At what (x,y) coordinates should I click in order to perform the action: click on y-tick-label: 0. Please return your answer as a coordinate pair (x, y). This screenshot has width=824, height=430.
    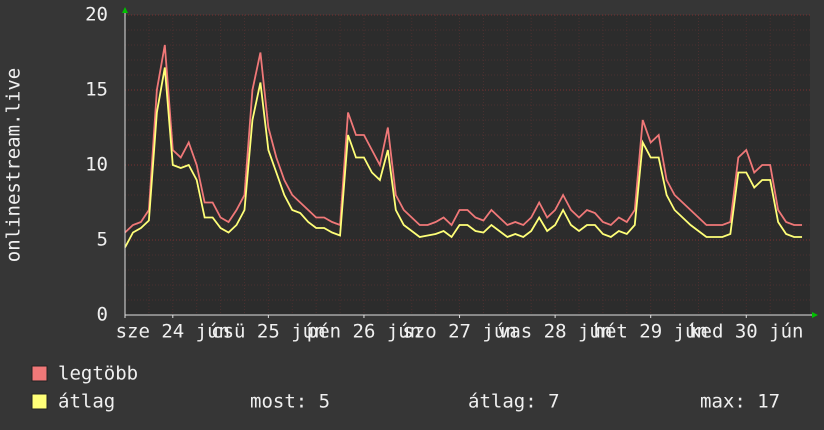
    Looking at the image, I should click on (102, 315).